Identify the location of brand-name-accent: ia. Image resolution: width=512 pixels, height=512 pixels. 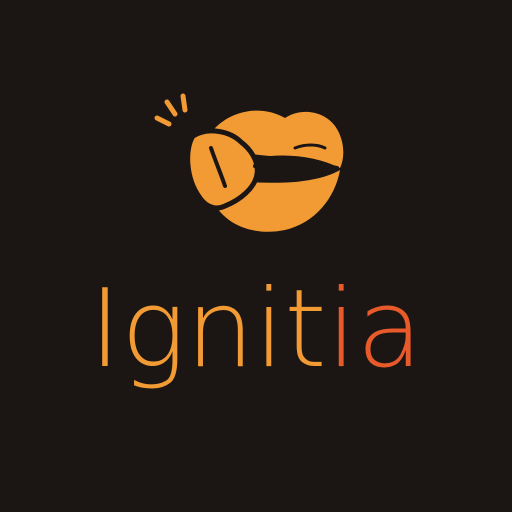
(374, 329).